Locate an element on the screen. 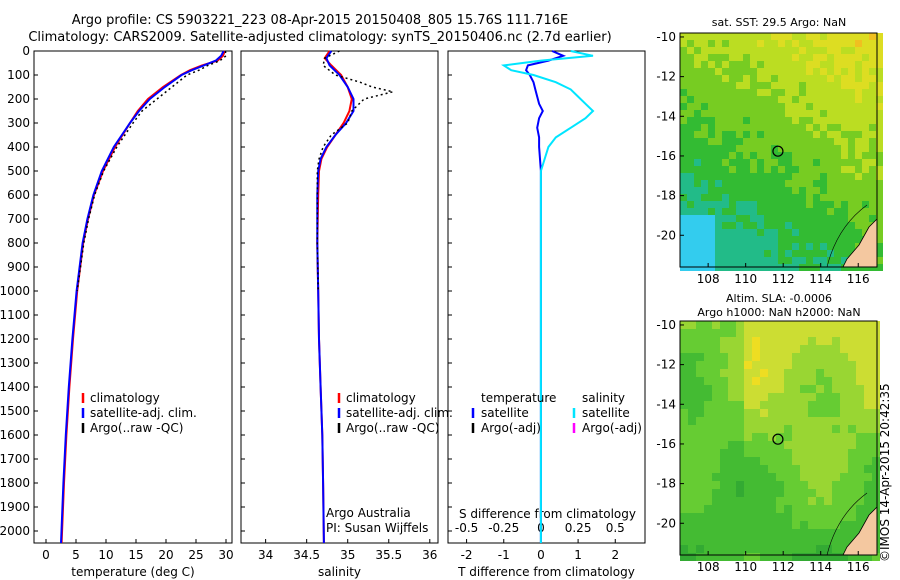 The width and height of the screenshot is (900, 580). sla-map-y-tick-label: -14 is located at coordinates (666, 404).